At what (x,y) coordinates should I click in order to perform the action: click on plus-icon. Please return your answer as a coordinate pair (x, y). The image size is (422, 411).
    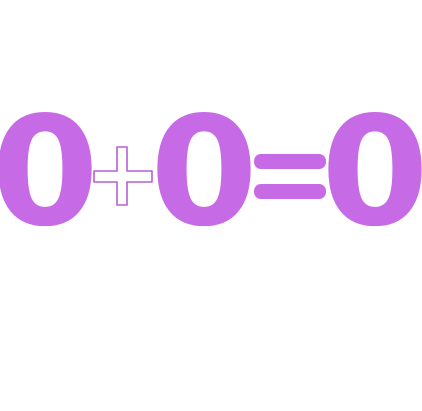
    Looking at the image, I should click on (123, 176).